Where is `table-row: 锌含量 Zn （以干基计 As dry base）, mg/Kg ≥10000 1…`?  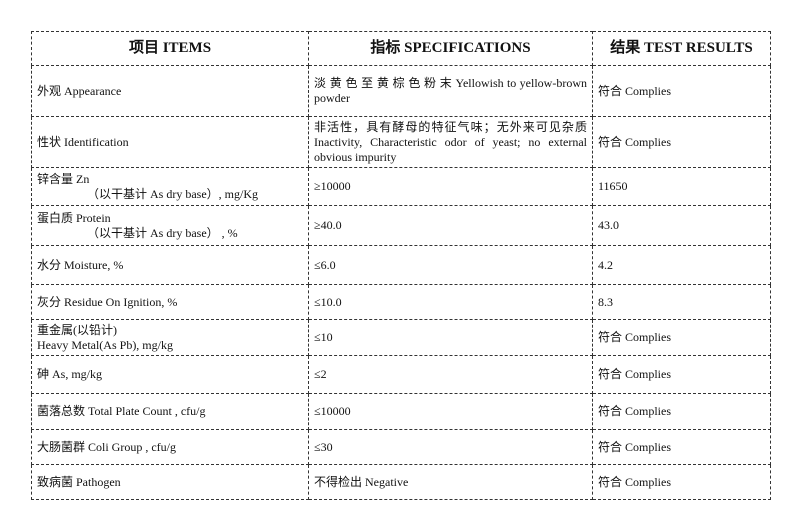
table-row: 锌含量 Zn （以干基计 As dry base）, mg/Kg ≥10000 1… is located at coordinates (401, 186).